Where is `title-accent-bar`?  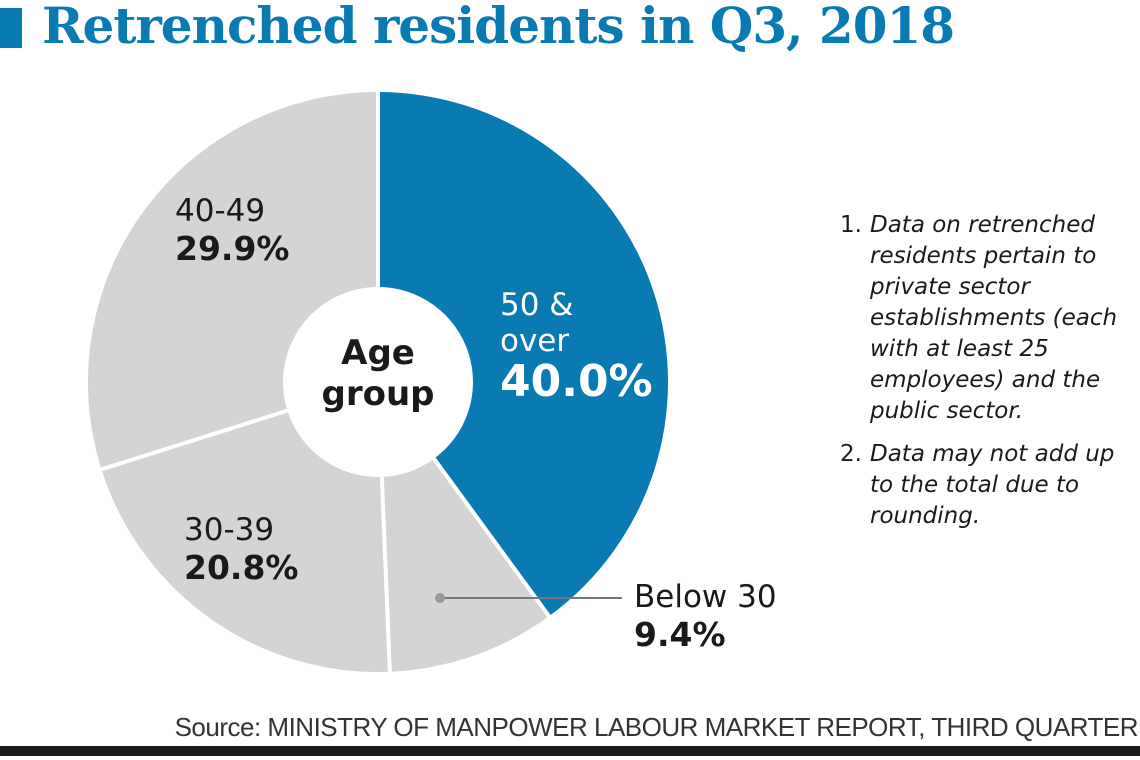
title-accent-bar is located at coordinates (11, 28).